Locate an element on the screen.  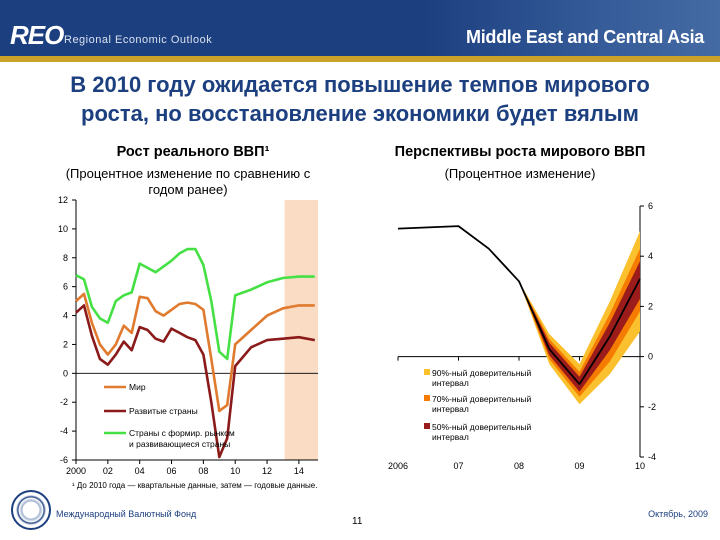
right-y-tick-label: -2 is located at coordinates (652, 407).